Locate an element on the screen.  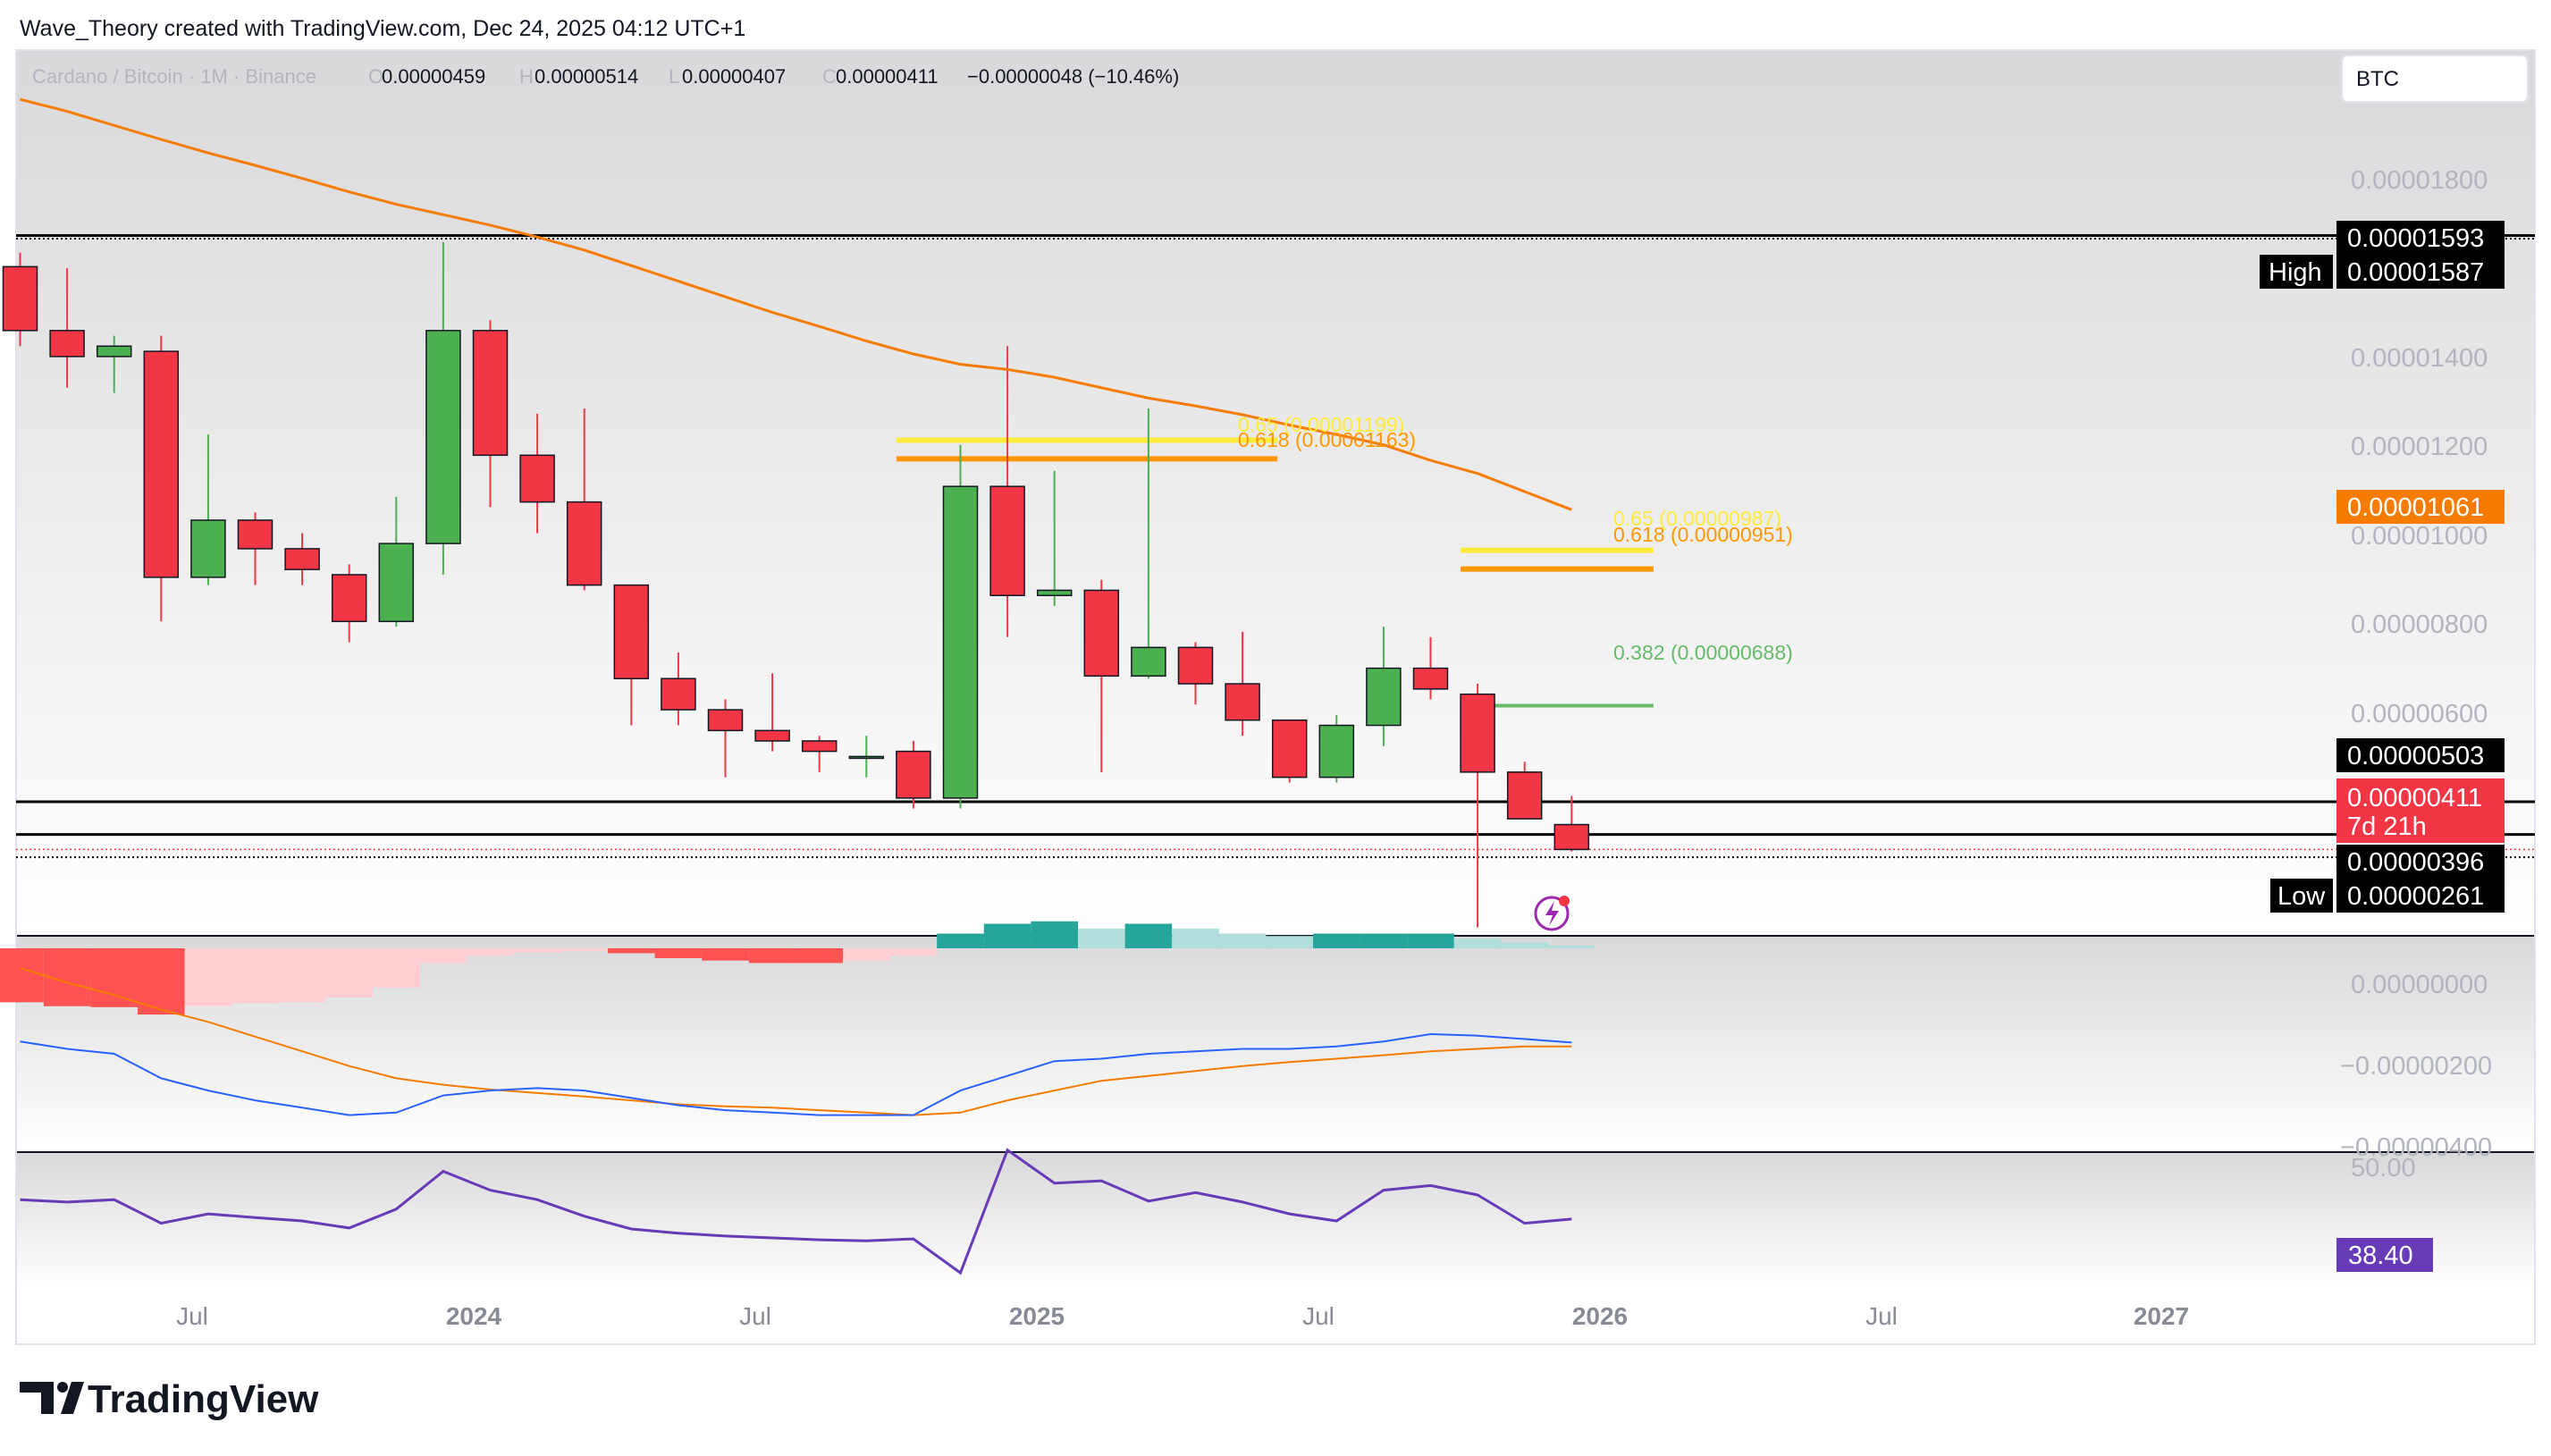
macd-axis: 0.00000000 −0.00000200 −0.00000400 is located at coordinates (2416, 1066).